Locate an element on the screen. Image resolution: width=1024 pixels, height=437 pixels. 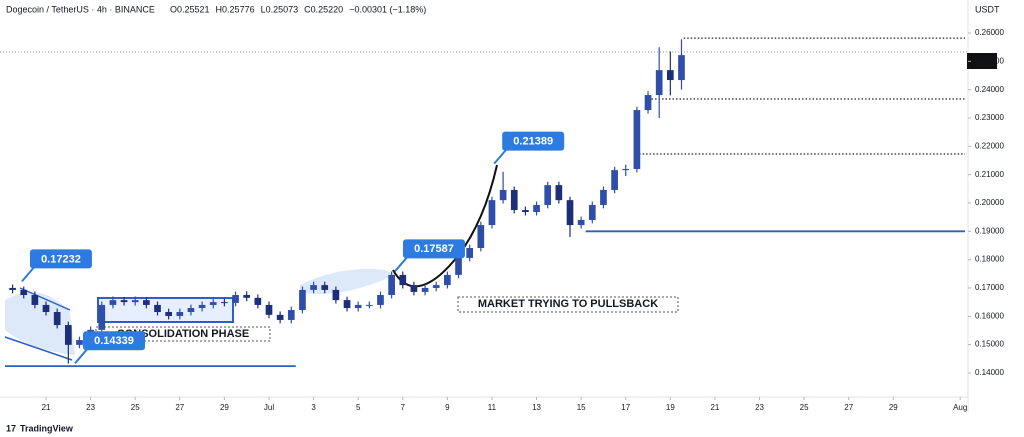
y-tick-label: 0.19000 is located at coordinates (989, 230).